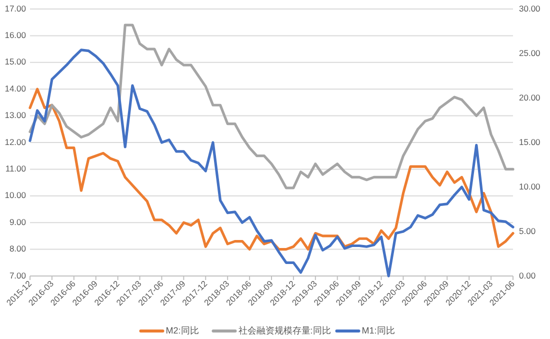 The image size is (550, 339). Describe the element at coordinates (15, 168) in the screenshot. I see `y-tick-label: 11.00` at that location.